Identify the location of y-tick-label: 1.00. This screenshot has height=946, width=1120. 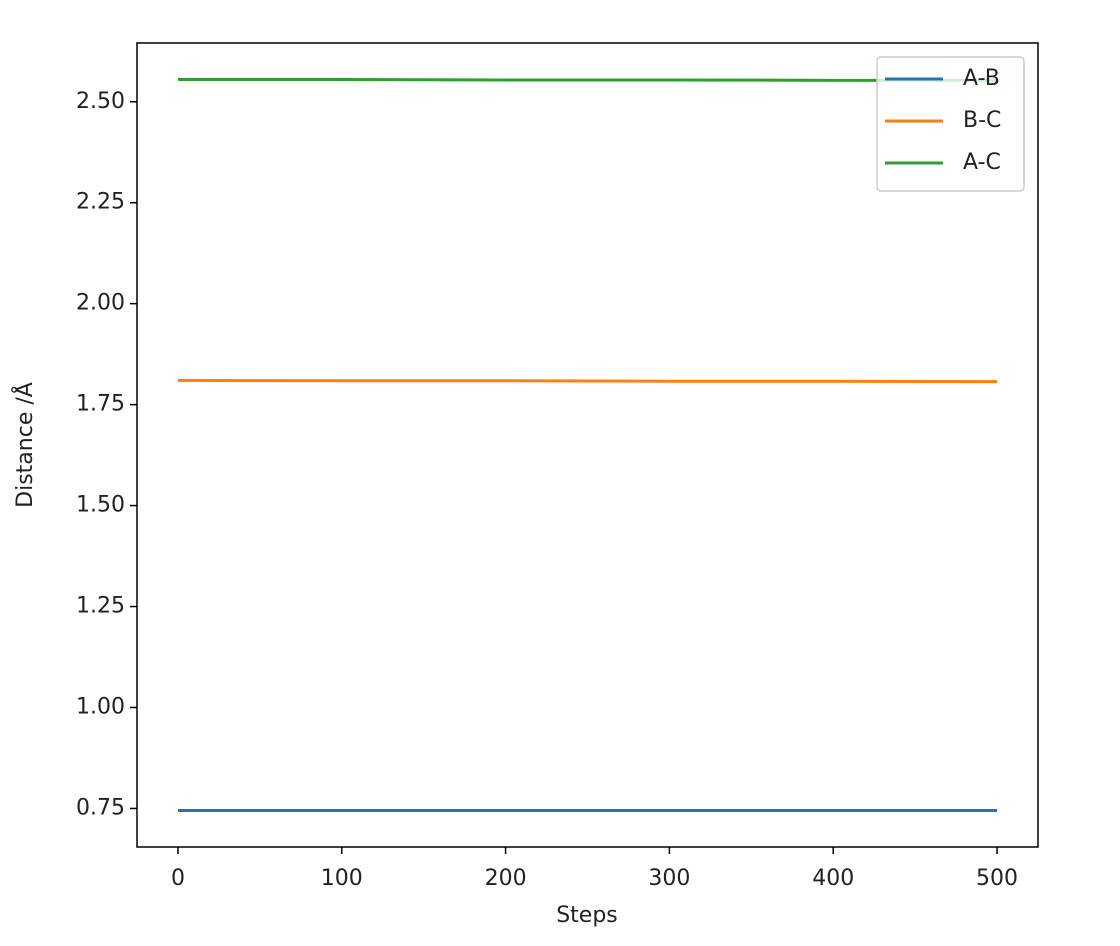
(100, 706).